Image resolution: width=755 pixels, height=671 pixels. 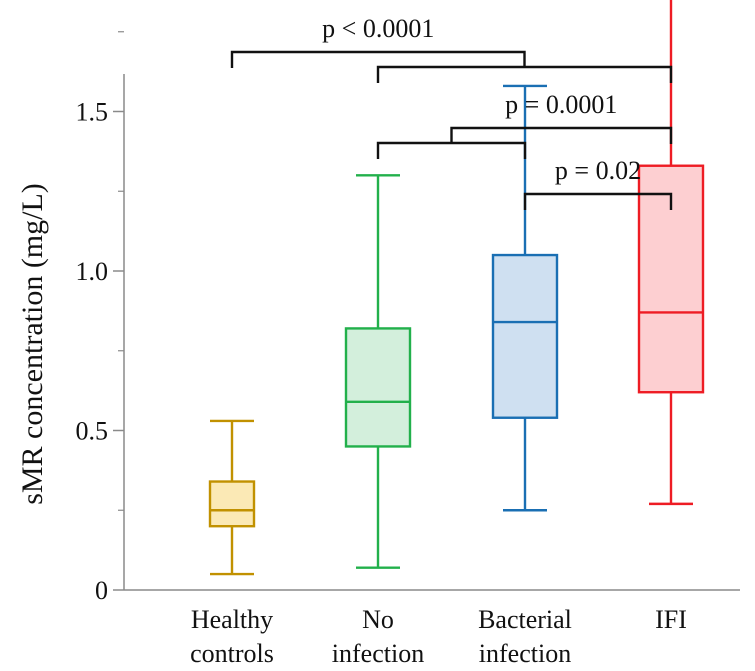 What do you see at coordinates (561, 104) in the screenshot?
I see `p-value-label: p = 0.0001` at bounding box center [561, 104].